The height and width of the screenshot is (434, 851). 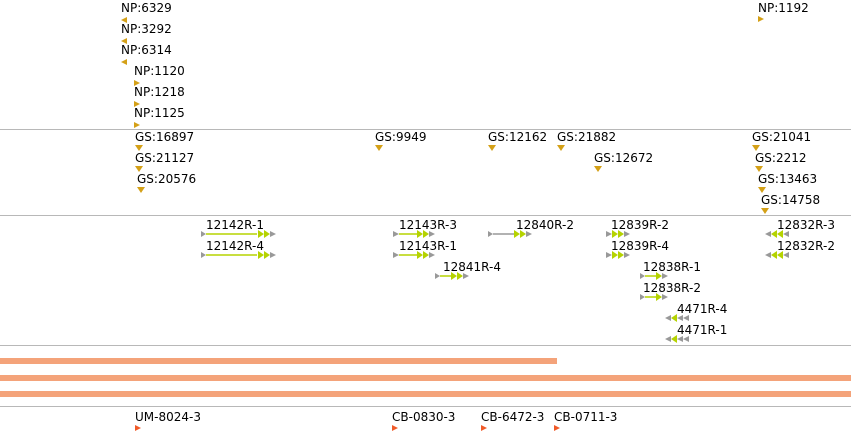 What do you see at coordinates (624, 158) in the screenshot?
I see `gs-feature-label: GS:12672` at bounding box center [624, 158].